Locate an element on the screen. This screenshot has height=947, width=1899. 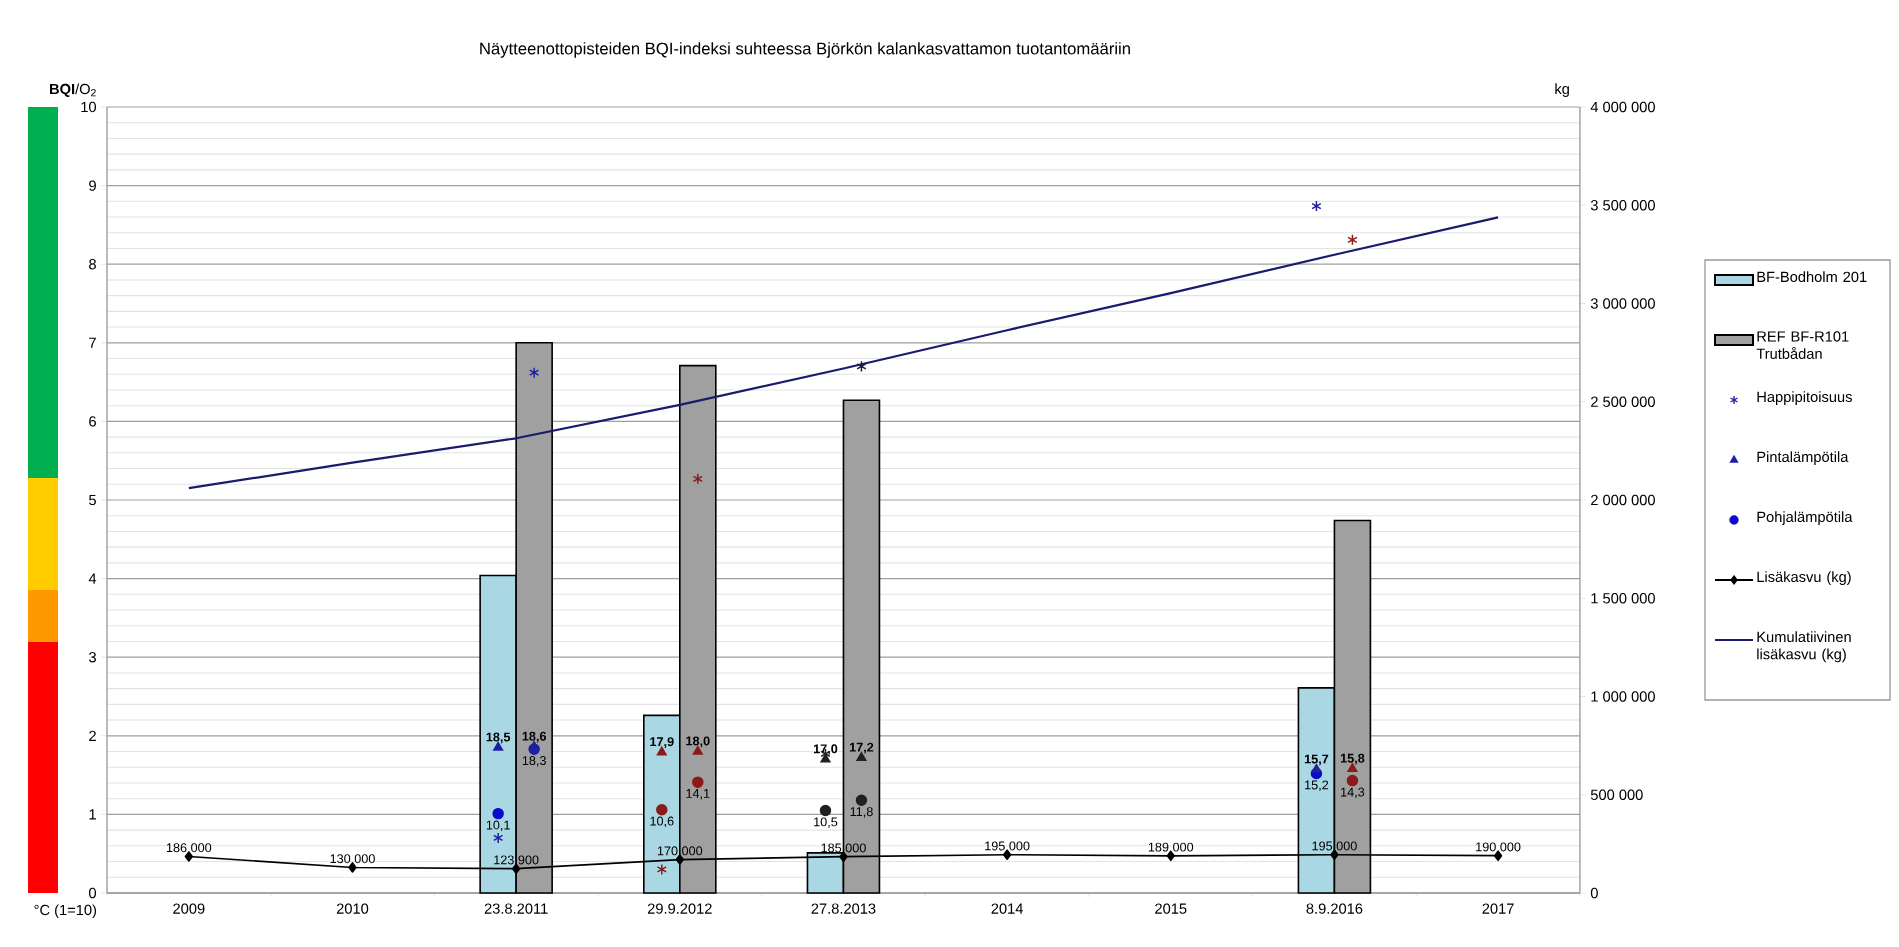
annotation: 18,6 is located at coordinates (534, 737).